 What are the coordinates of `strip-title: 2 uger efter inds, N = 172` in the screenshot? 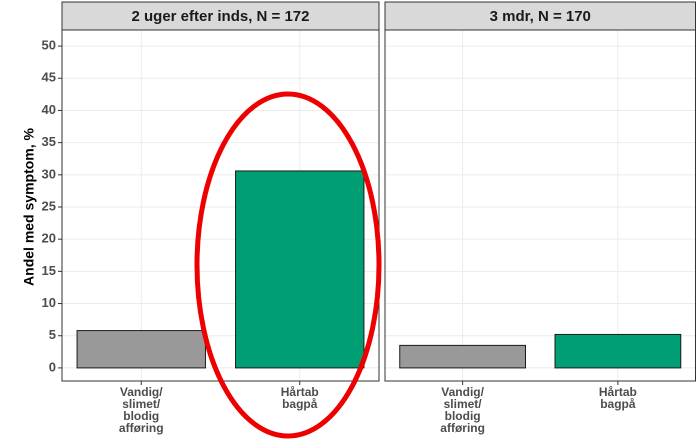 It's located at (221, 16).